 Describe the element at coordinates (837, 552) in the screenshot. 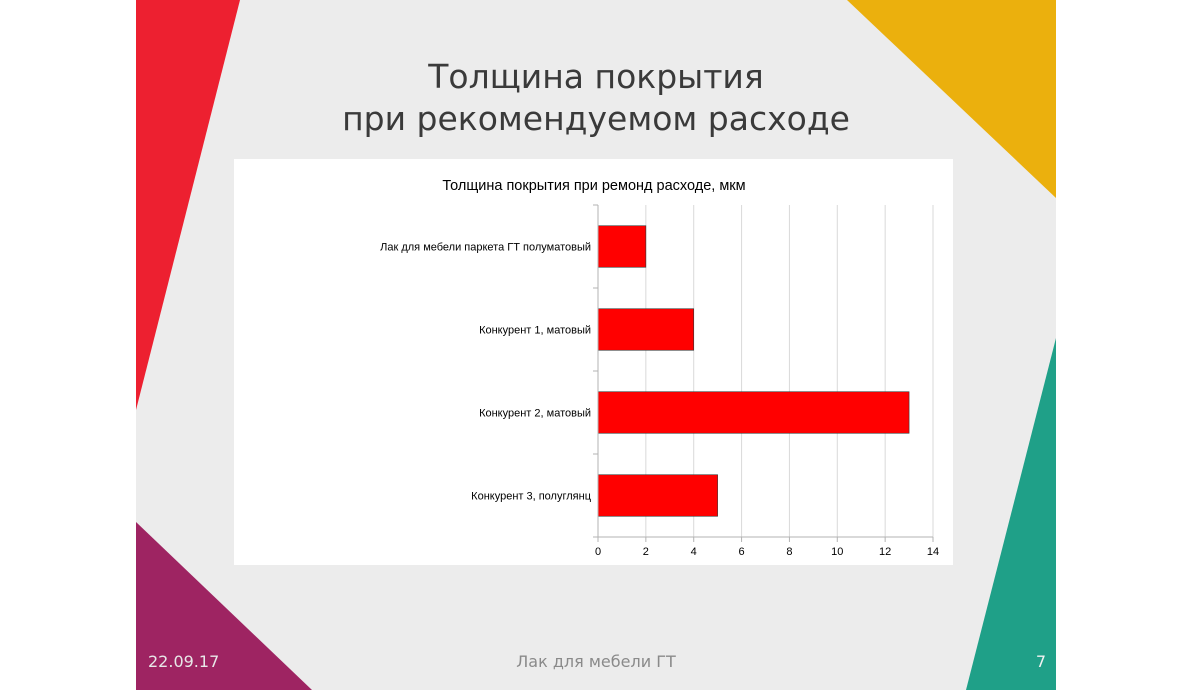

I see `x-tick-label: 10` at that location.